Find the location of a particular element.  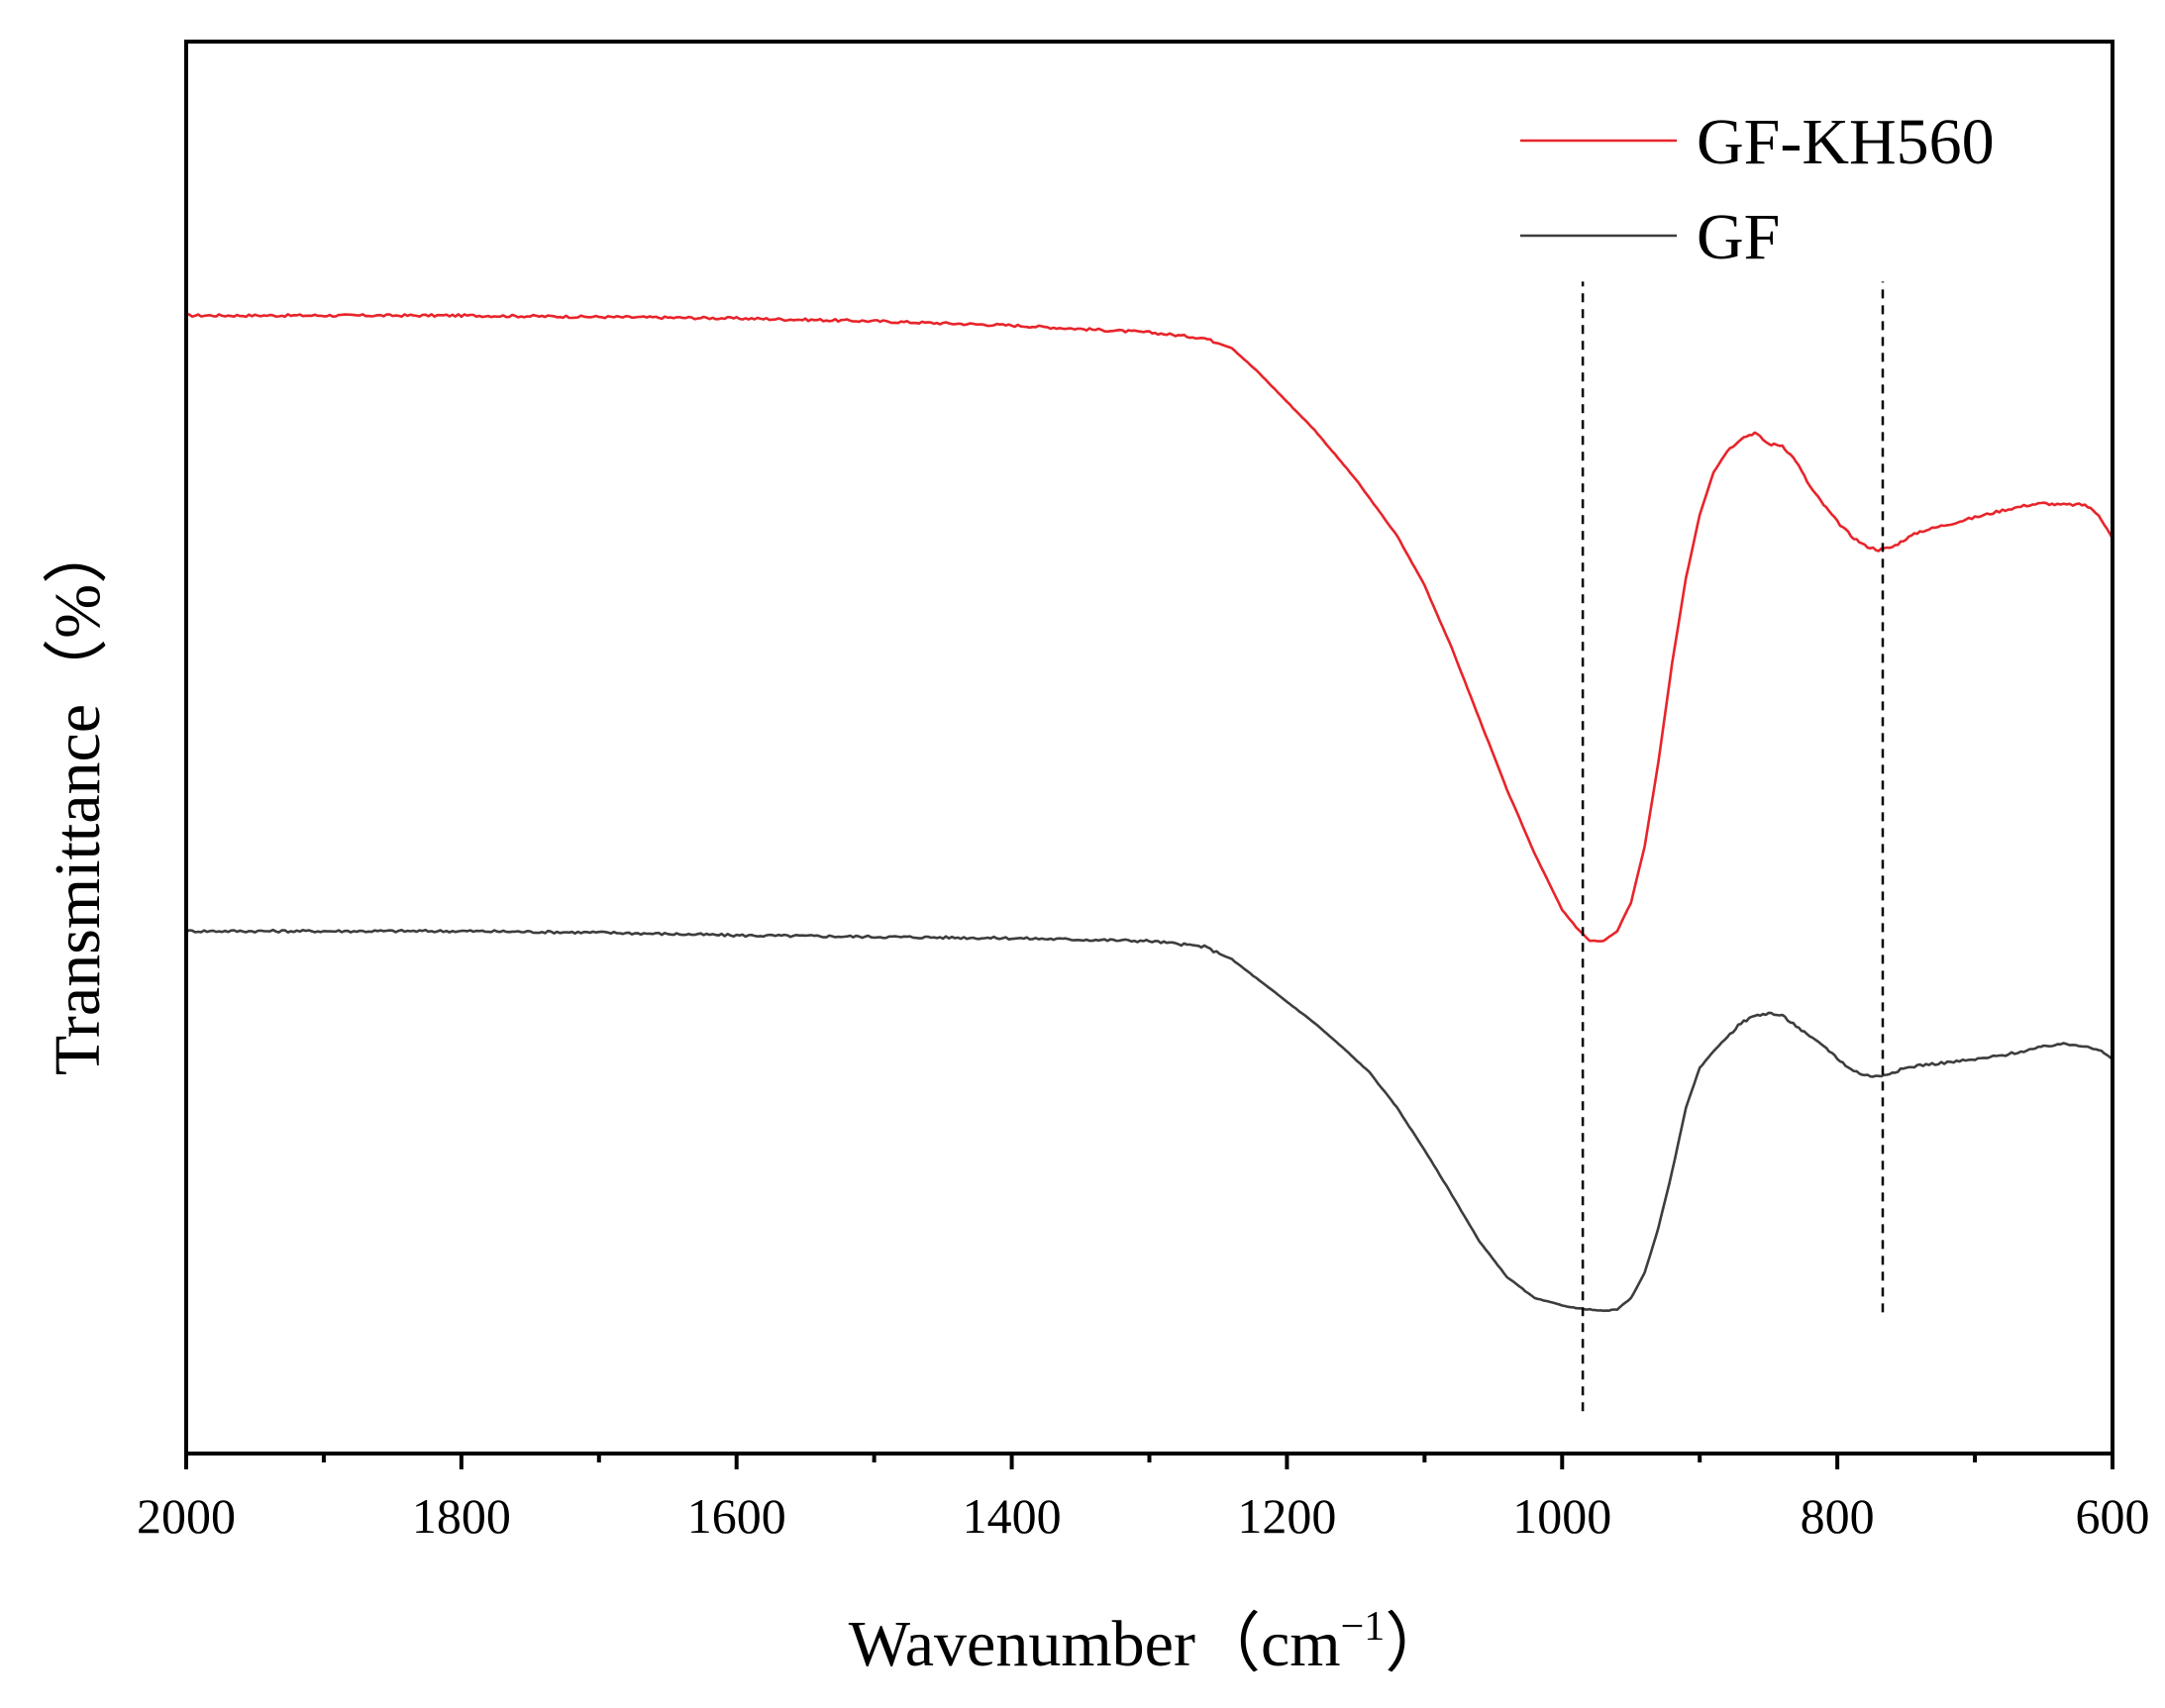

legend: GF-KH560 GF is located at coordinates (1757, 189).